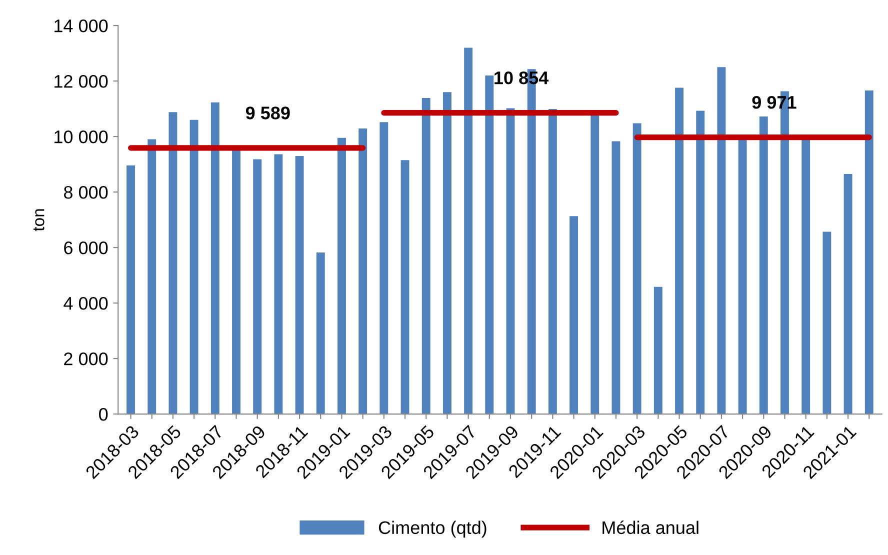 The height and width of the screenshot is (555, 888). Describe the element at coordinates (86, 247) in the screenshot. I see `y-tick-label: 6 000` at that location.